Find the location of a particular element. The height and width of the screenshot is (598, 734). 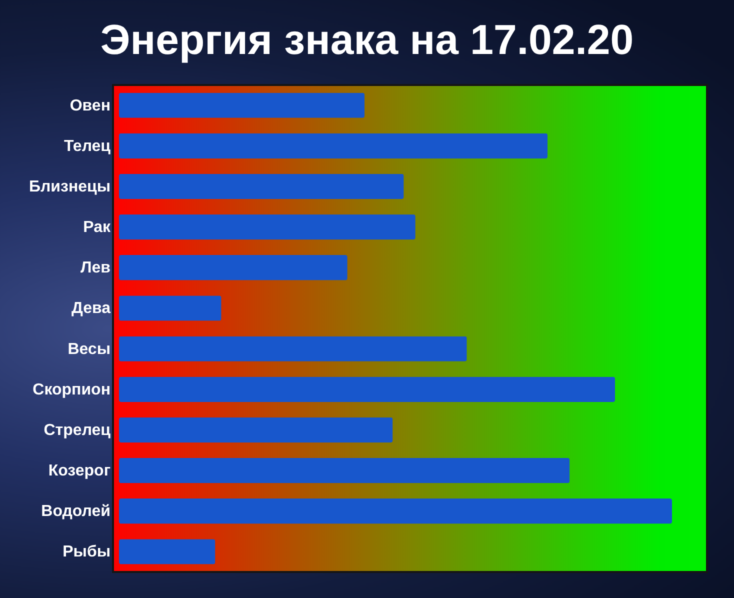

y-tick-label: Козерог is located at coordinates (79, 471).